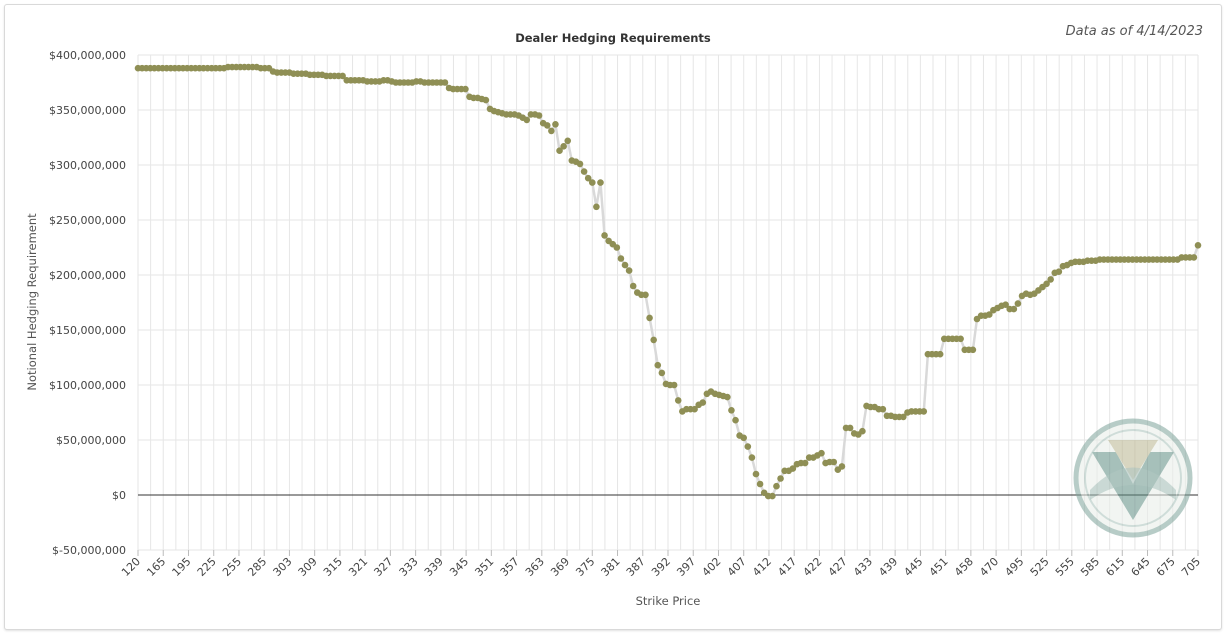 This screenshot has height=636, width=1229. Describe the element at coordinates (1115, 567) in the screenshot. I see `x-tick-label: 615` at that location.